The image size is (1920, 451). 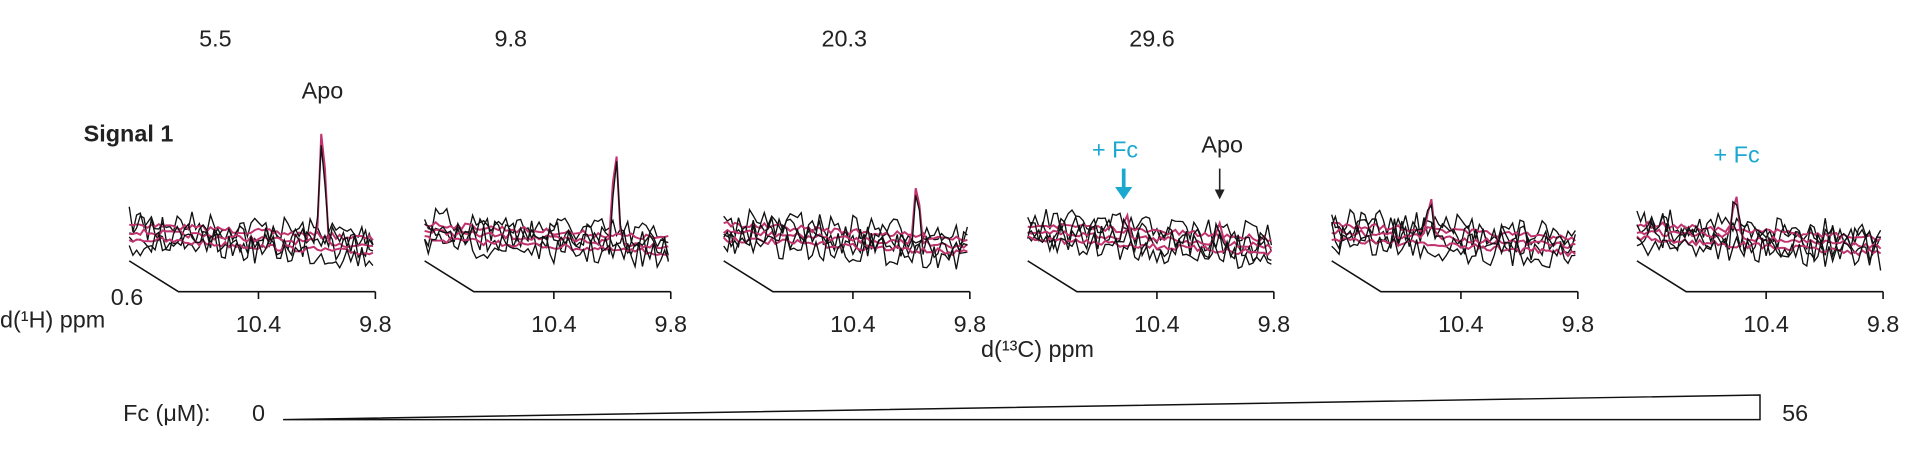 I want to click on signal-label: Signal 1, so click(x=129, y=134).